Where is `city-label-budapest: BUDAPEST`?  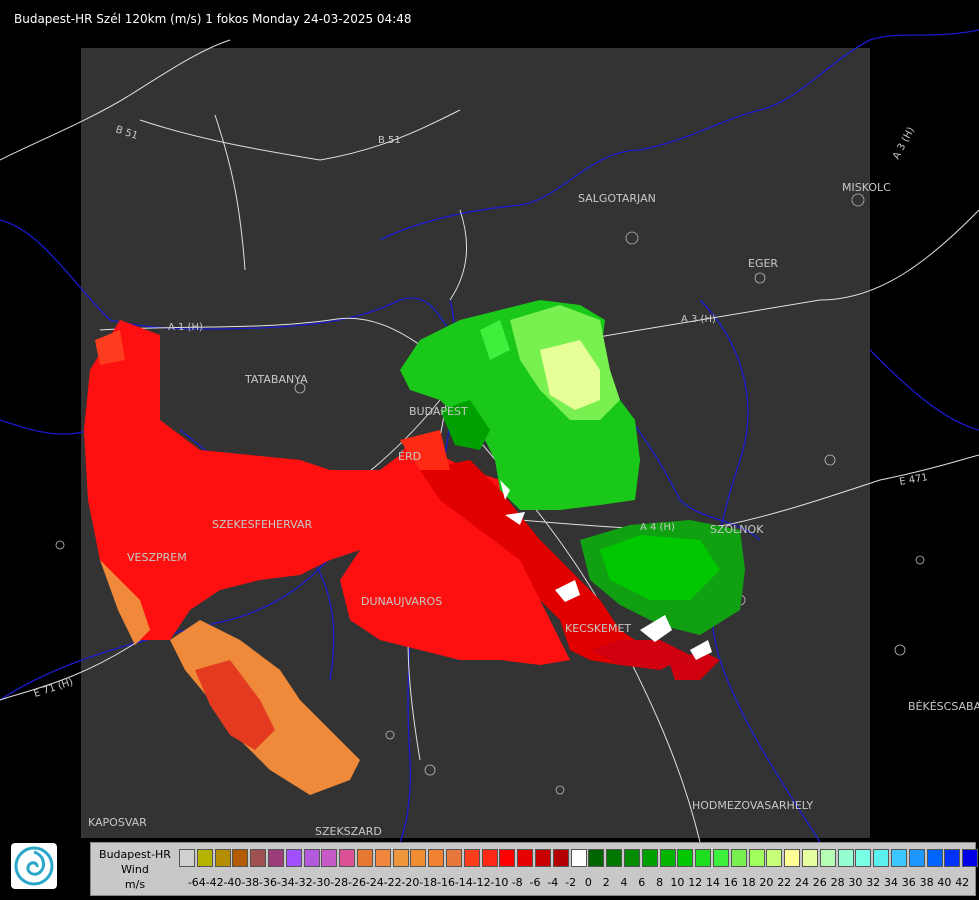
city-label-budapest: BUDAPEST is located at coordinates (438, 411).